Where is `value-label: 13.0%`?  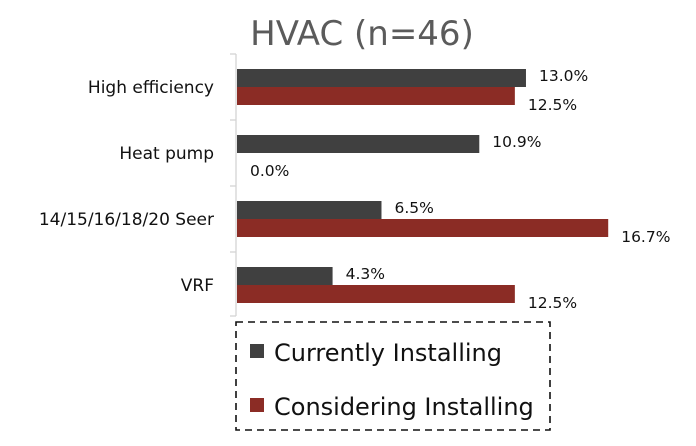 value-label: 13.0% is located at coordinates (563, 76).